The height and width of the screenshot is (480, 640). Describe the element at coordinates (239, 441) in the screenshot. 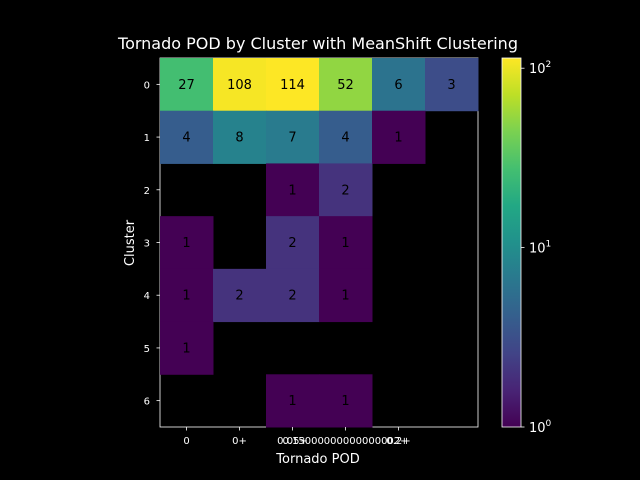

I see `x-tick-label: 0+` at that location.